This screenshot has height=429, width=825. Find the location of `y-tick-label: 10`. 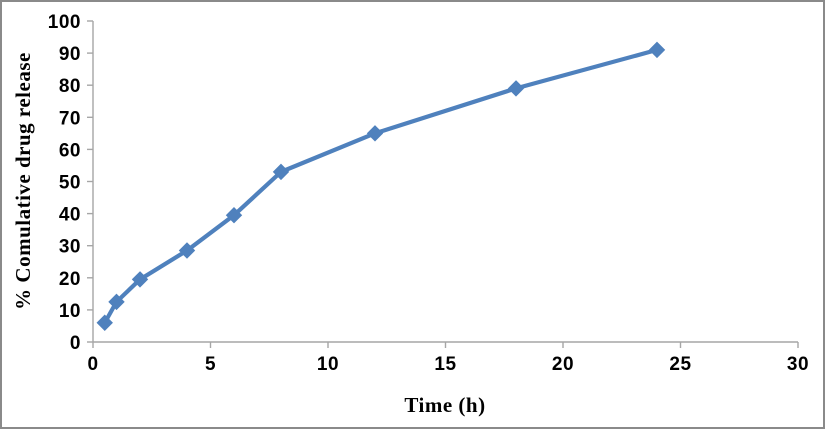

y-tick-label: 10 is located at coordinates (70, 311).